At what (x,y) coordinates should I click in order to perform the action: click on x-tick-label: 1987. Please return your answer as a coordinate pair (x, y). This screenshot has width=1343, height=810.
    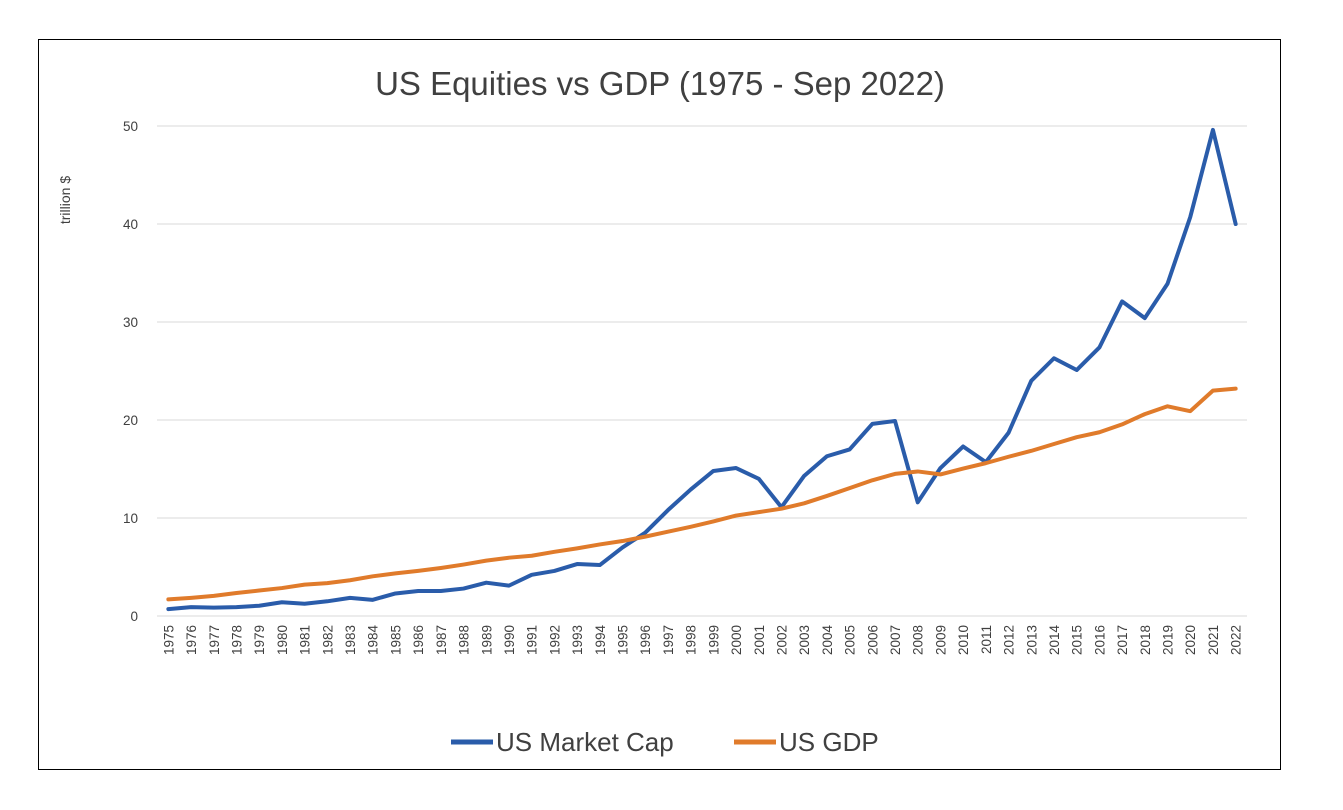
    Looking at the image, I should click on (441, 640).